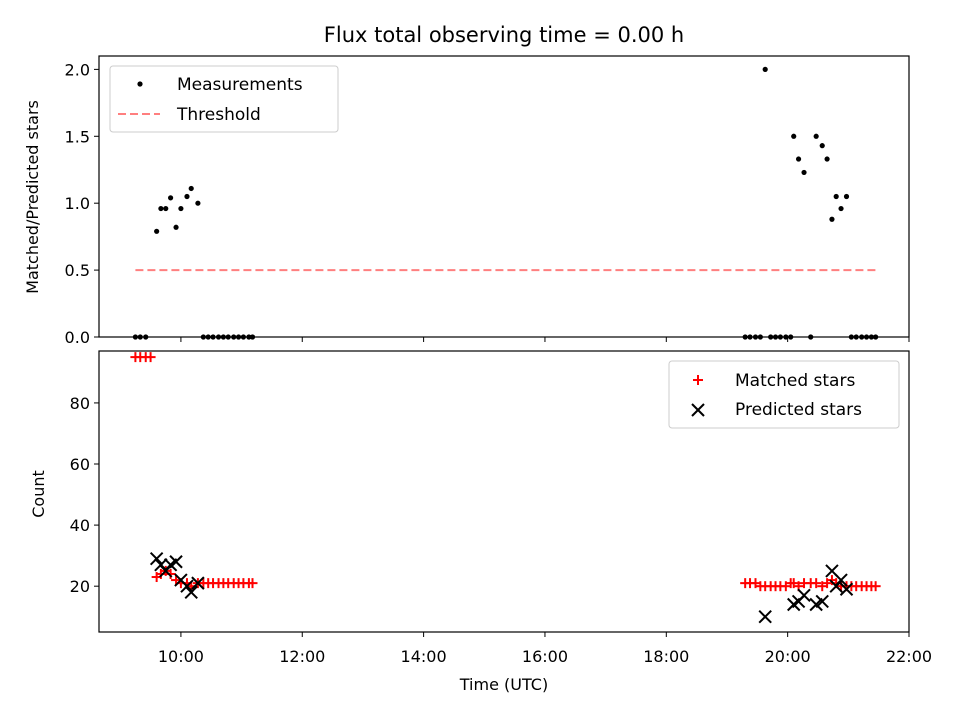 The width and height of the screenshot is (960, 720). I want to click on ratio-y-ticks: 0.0 0.5 1.0 1.5 2.0, so click(82, 203).